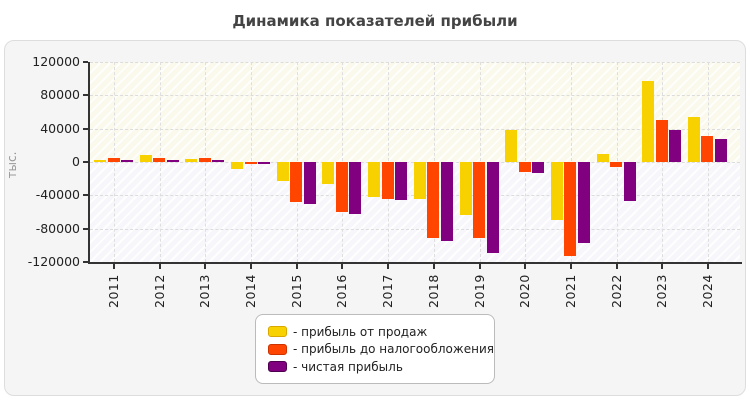  Describe the element at coordinates (205, 291) in the screenshot. I see `x-tick-label: 2013` at that location.